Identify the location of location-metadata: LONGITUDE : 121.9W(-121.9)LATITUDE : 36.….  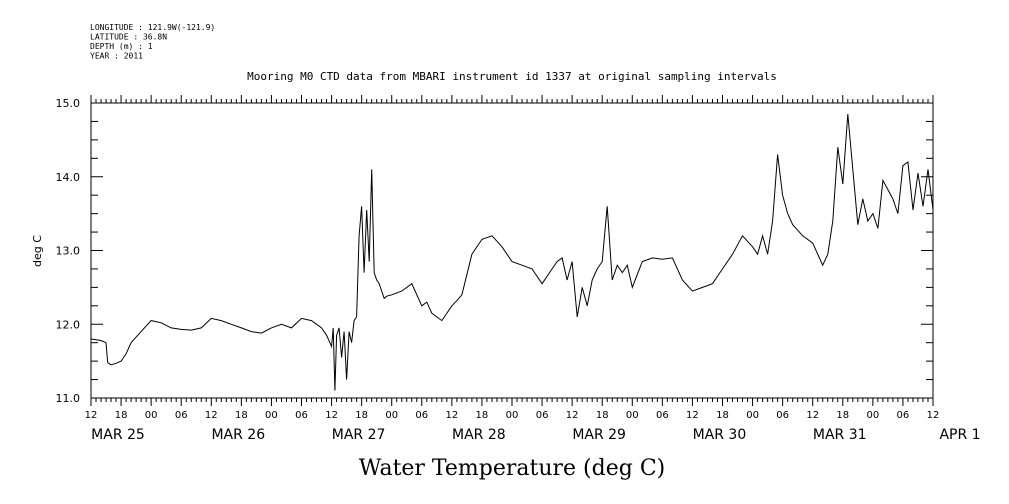
(152, 42).